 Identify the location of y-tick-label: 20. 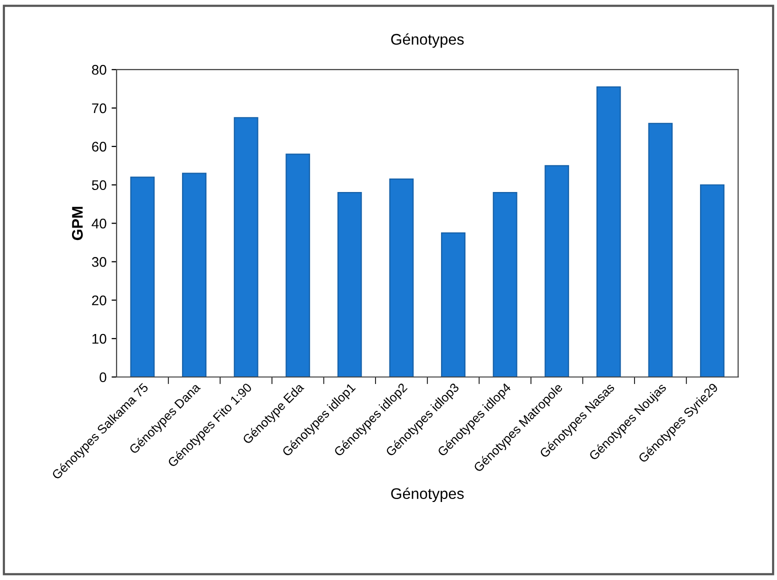
(99, 300).